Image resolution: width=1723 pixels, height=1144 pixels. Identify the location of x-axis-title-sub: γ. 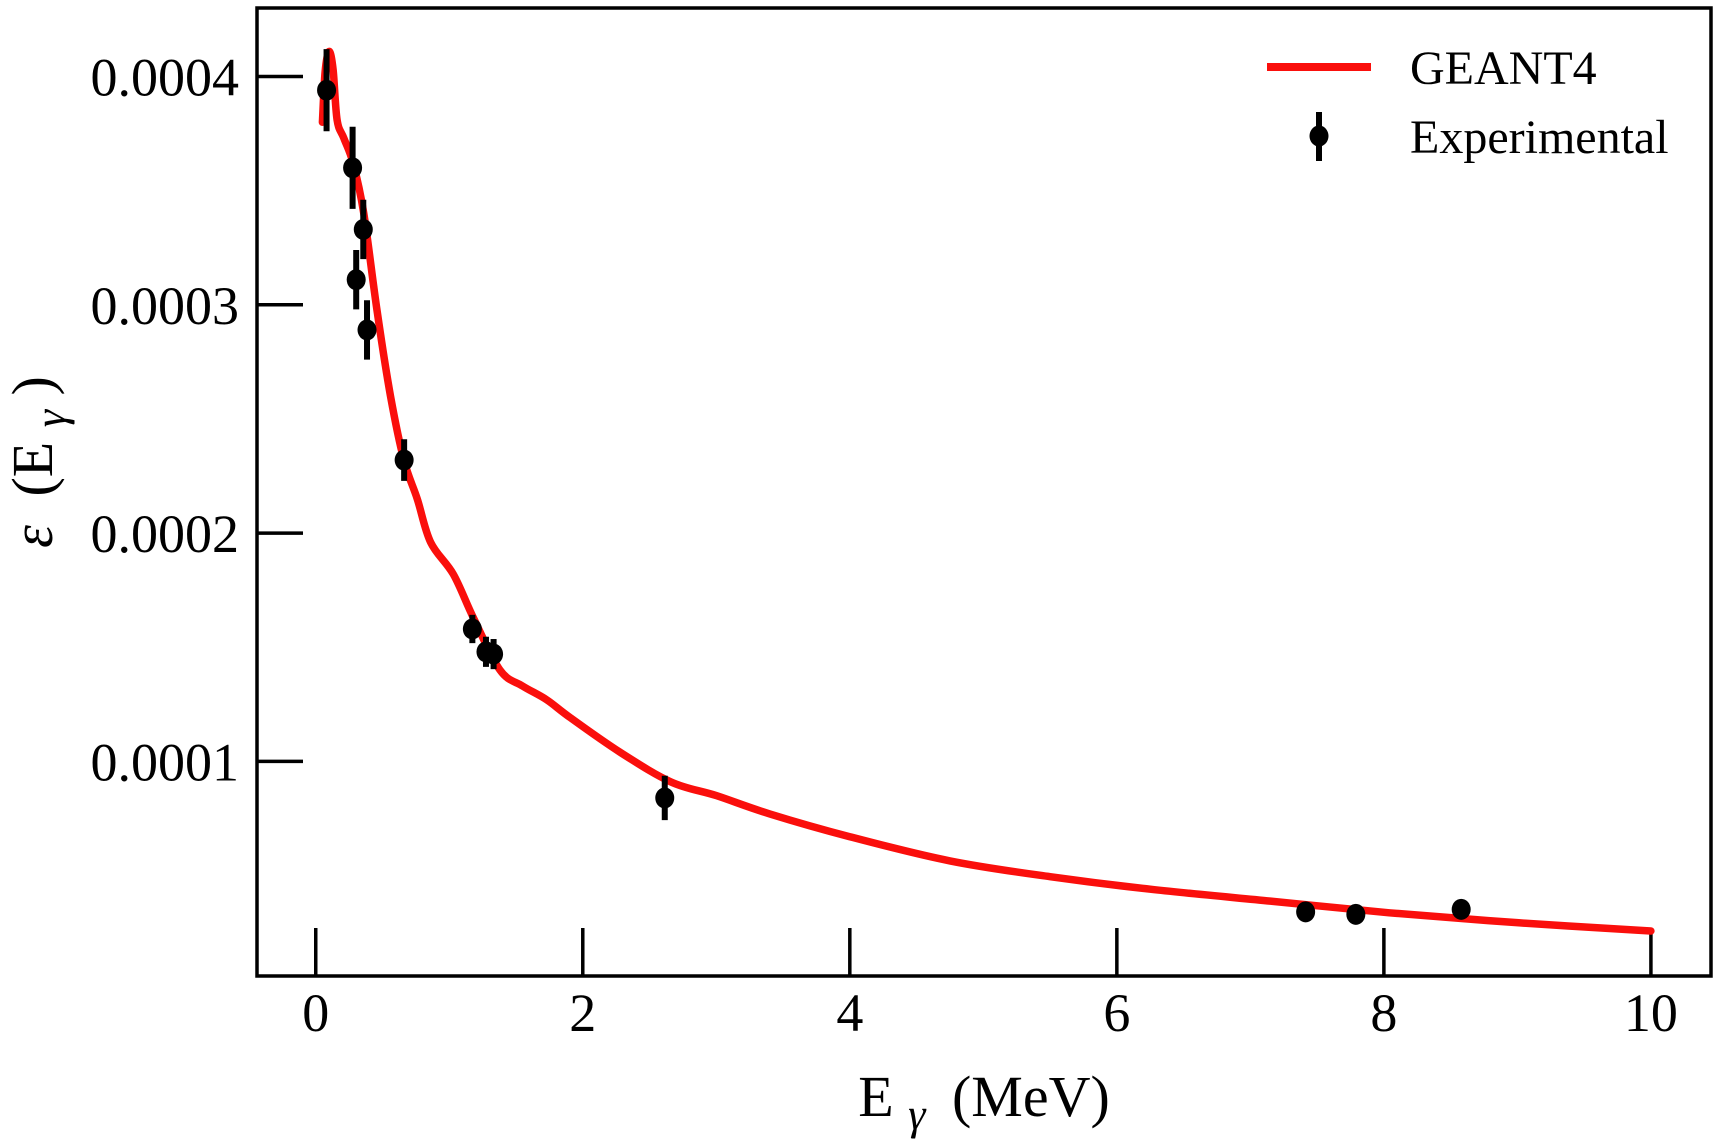
(917, 1114).